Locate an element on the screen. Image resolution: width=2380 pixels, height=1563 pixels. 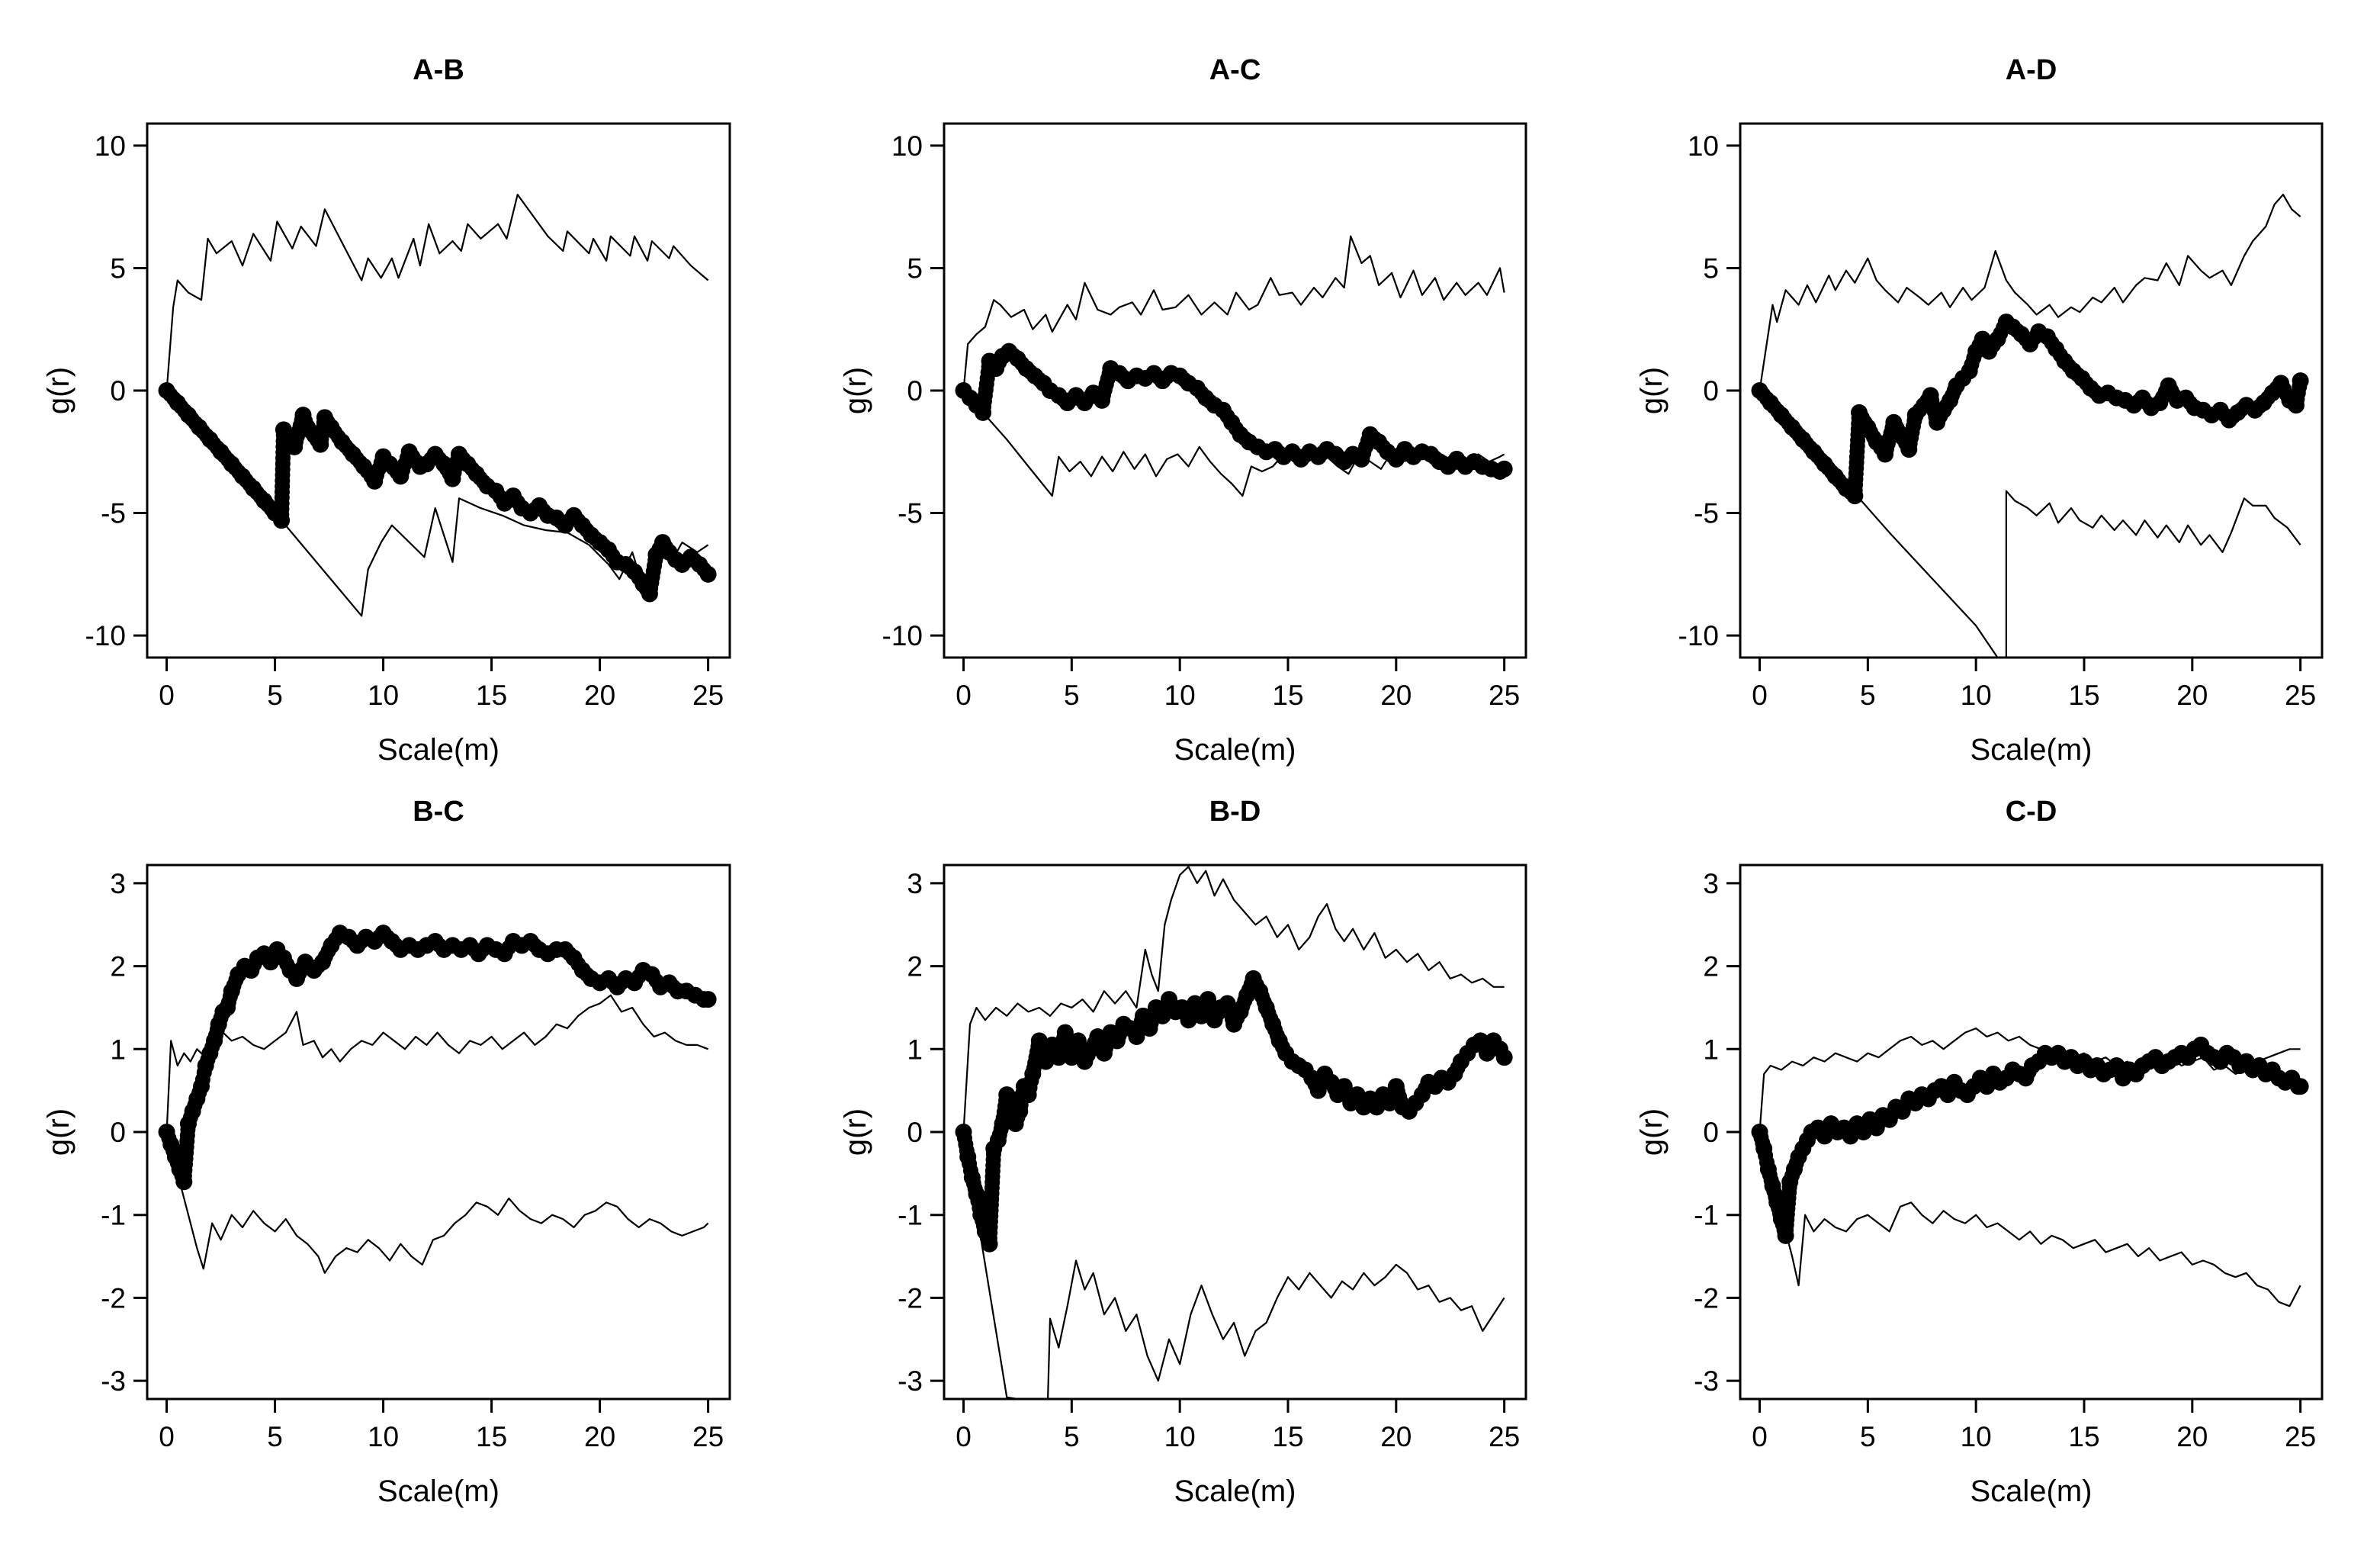
panel-title: B-D is located at coordinates (1235, 812).